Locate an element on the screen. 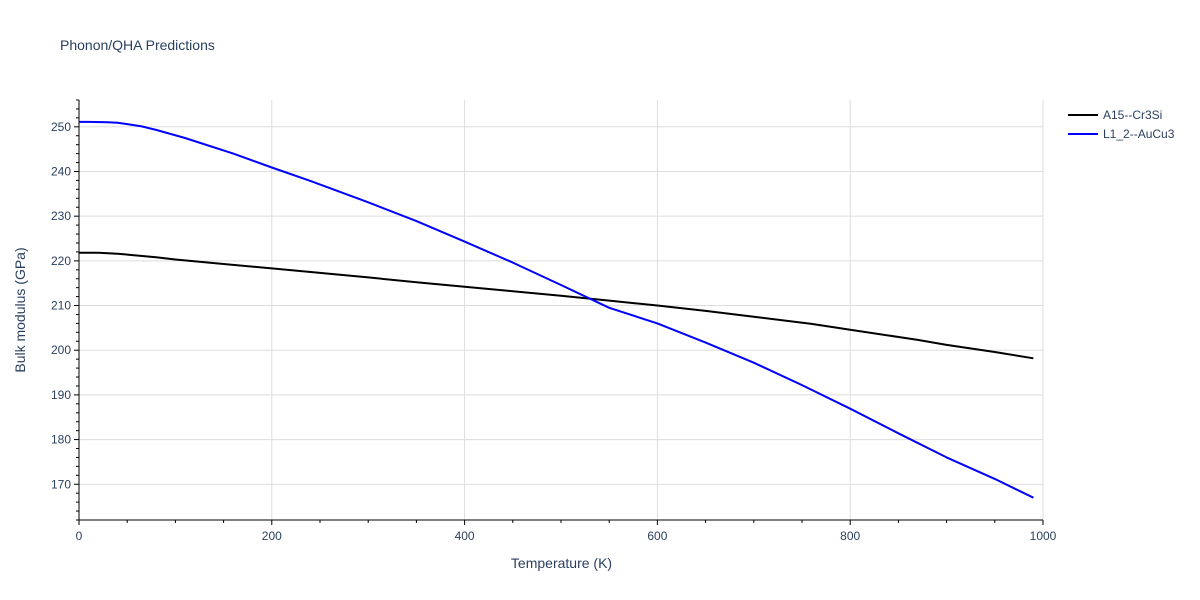  y-tick-label: 240 is located at coordinates (61, 171).